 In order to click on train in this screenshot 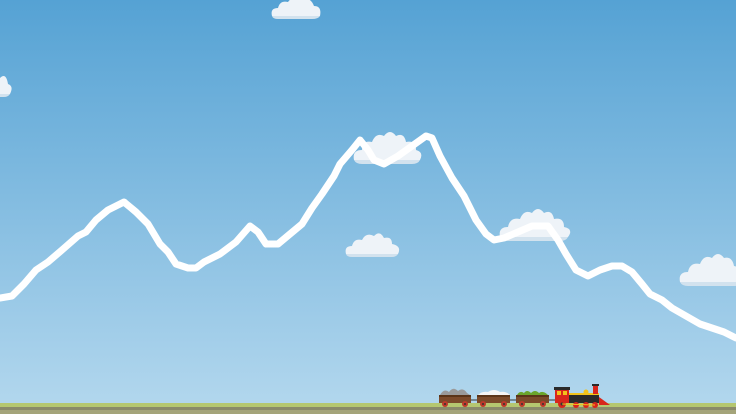, I will do `click(524, 396)`.